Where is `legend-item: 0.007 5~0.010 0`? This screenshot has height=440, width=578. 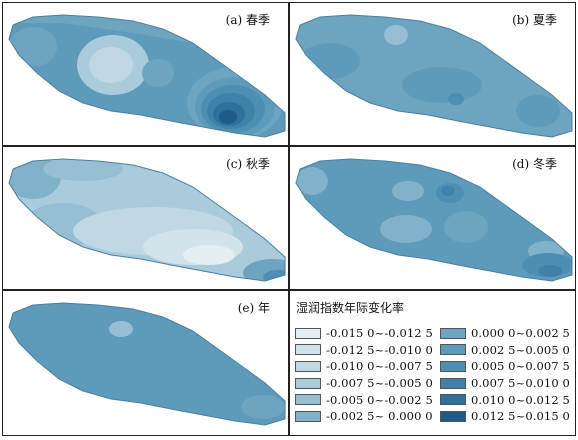 legend-item: 0.007 5~0.010 0 is located at coordinates (505, 383).